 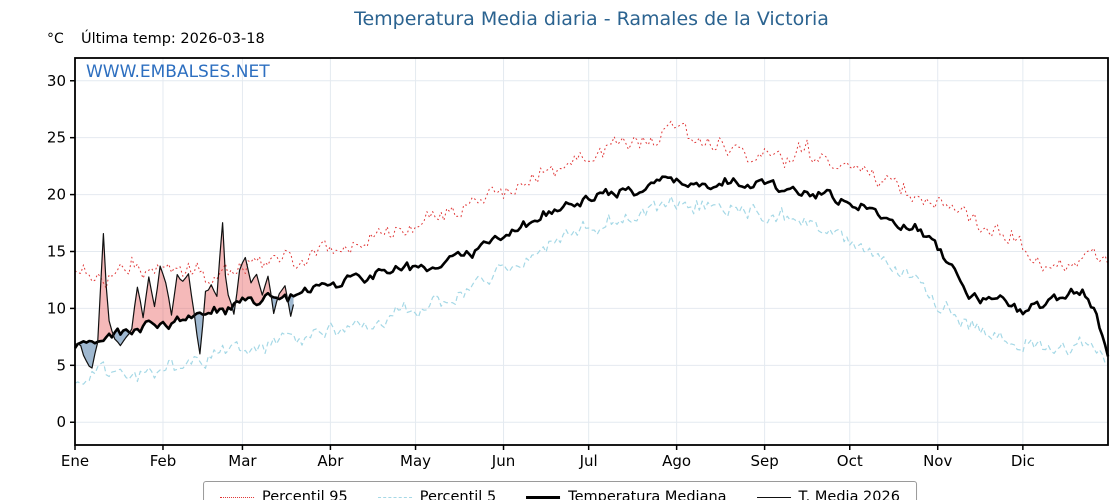 I want to click on legend-item-media-2026: T. Media 2026, so click(x=828, y=494).